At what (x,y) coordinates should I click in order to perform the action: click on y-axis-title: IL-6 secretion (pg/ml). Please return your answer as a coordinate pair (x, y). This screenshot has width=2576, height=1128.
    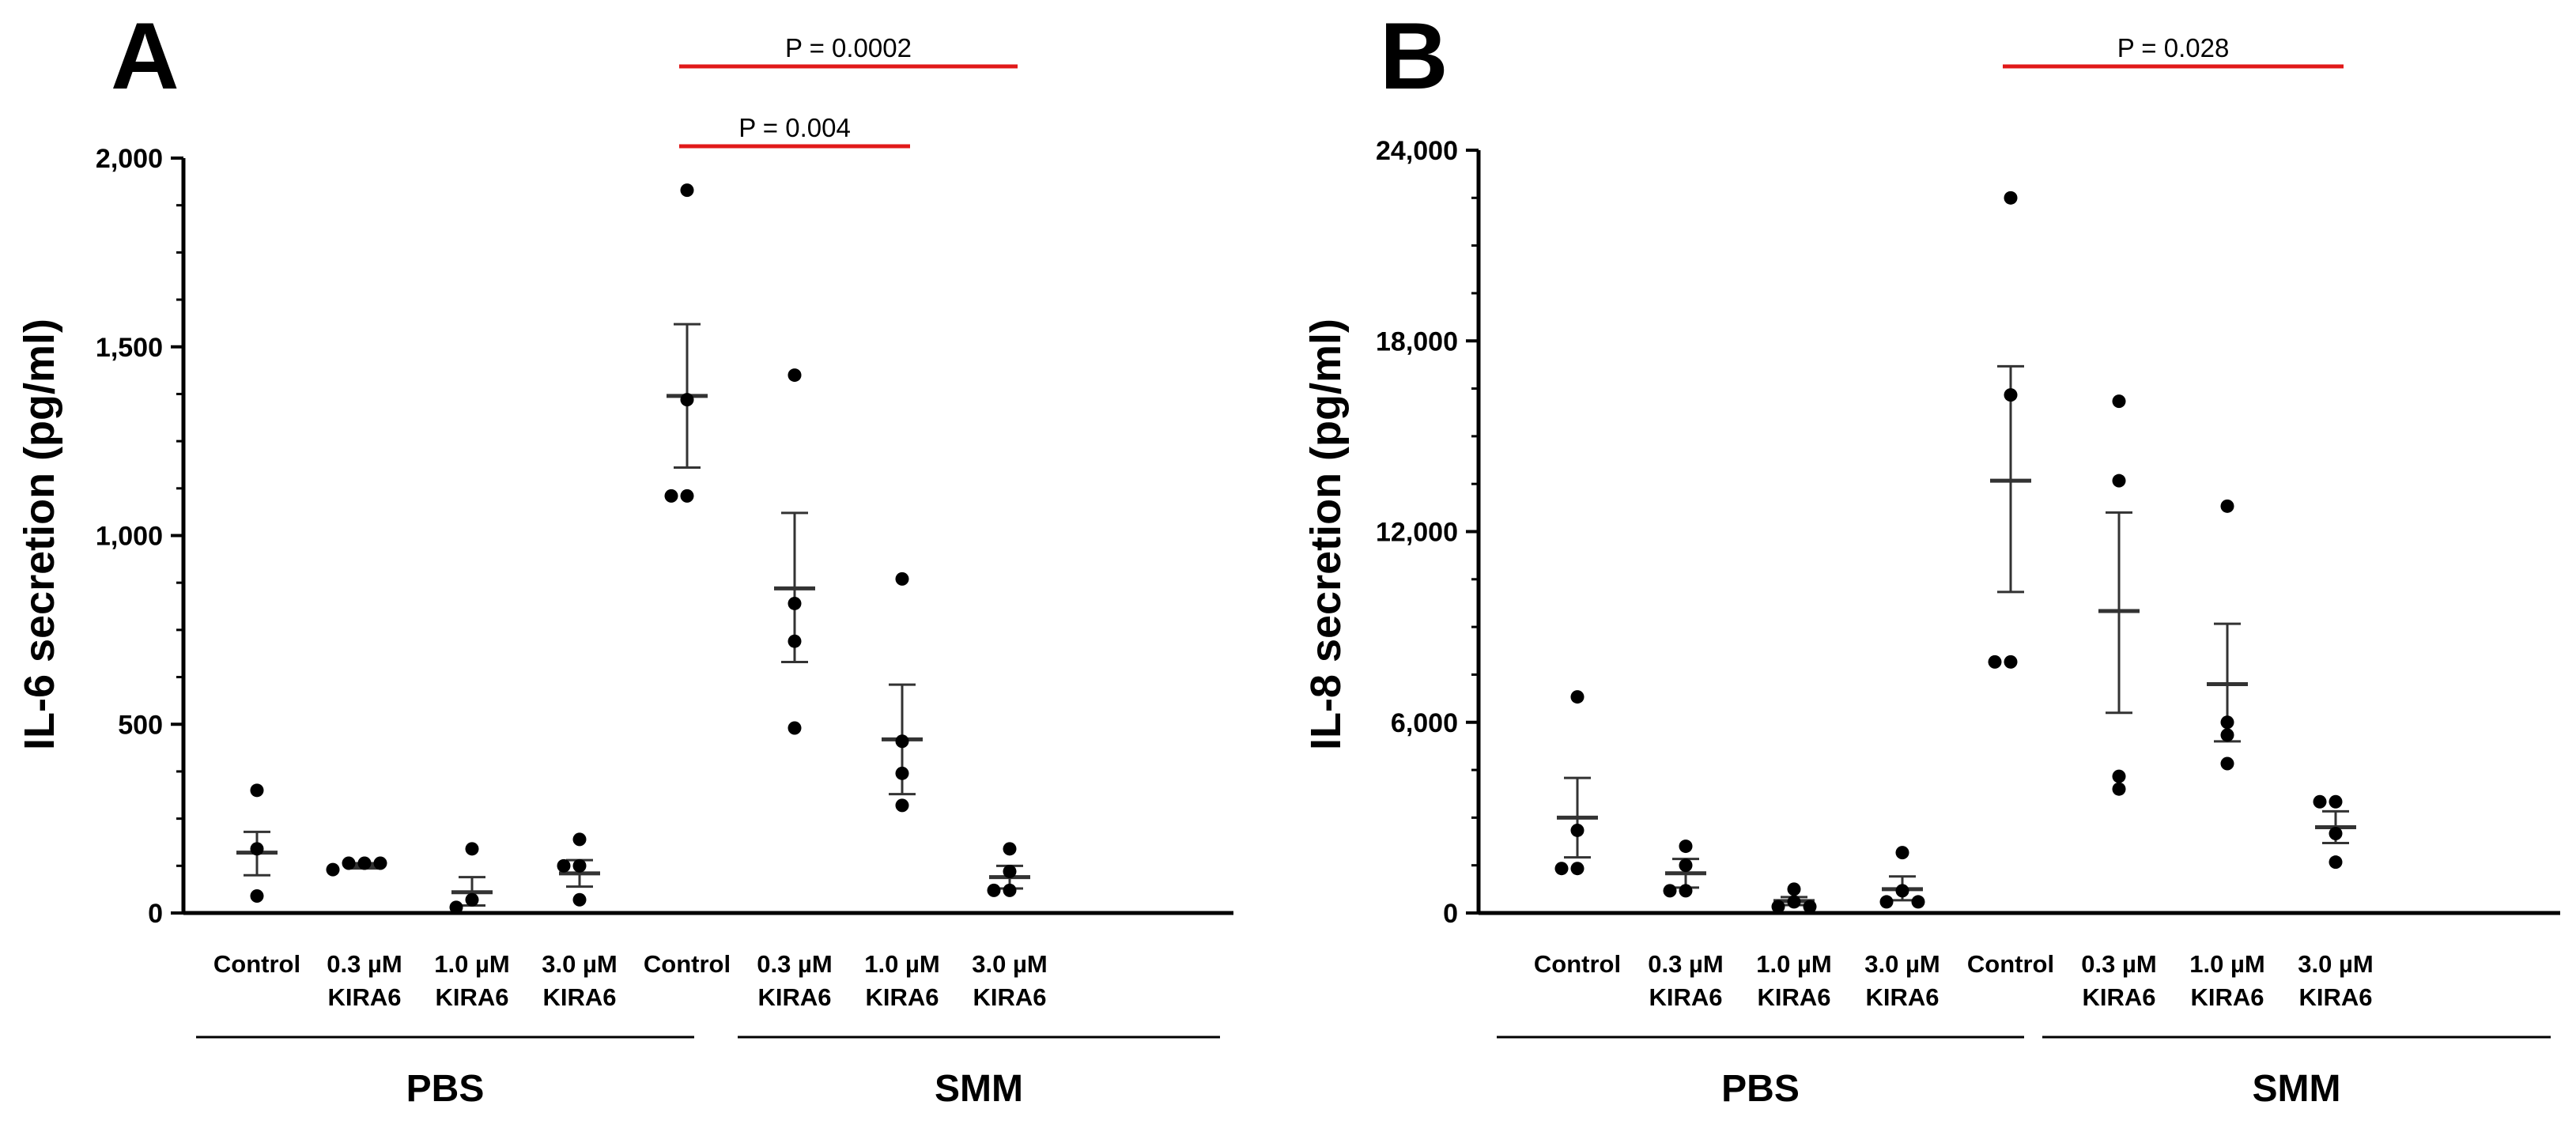
    Looking at the image, I should click on (39, 534).